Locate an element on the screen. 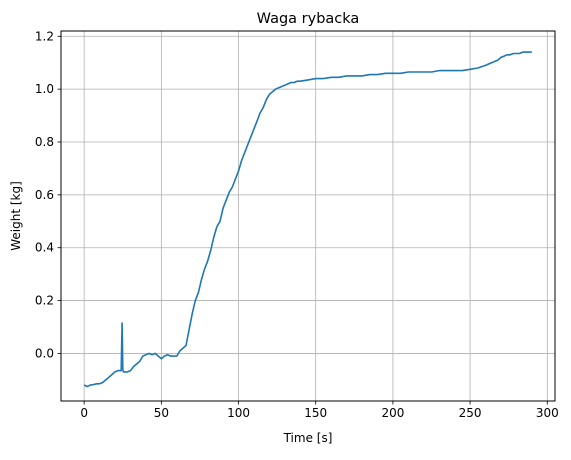 This screenshot has height=460, width=571. y-tick-label: 0.4 is located at coordinates (44, 248).